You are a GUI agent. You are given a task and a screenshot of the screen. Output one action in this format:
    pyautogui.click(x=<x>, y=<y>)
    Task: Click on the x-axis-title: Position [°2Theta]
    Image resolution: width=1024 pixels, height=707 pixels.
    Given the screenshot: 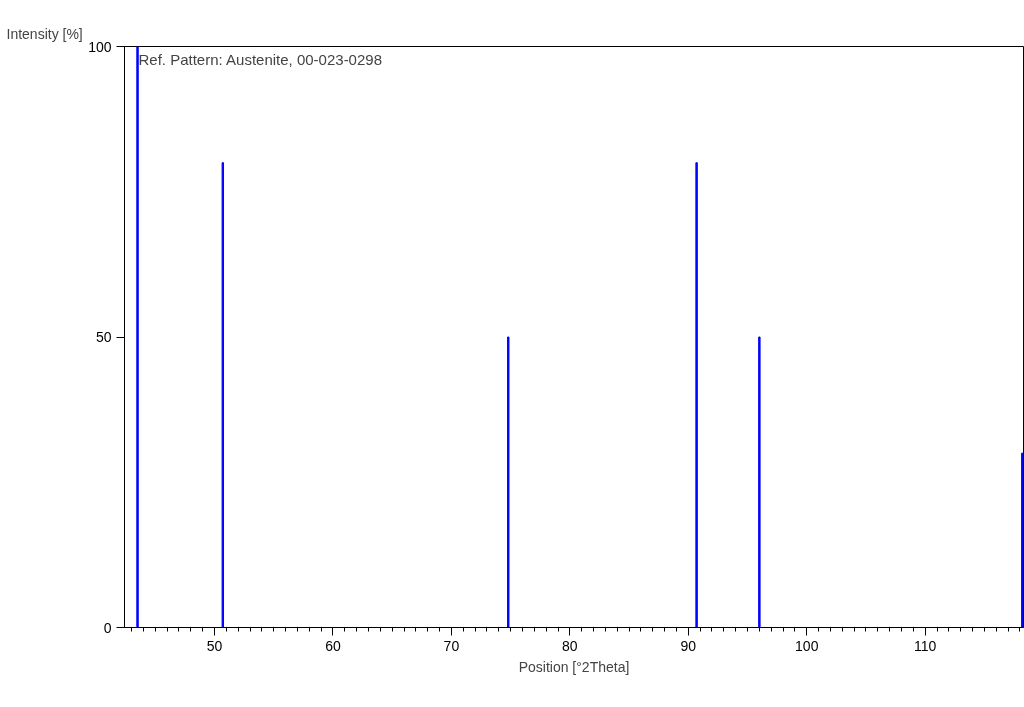 What is the action you would take?
    pyautogui.click(x=574, y=666)
    